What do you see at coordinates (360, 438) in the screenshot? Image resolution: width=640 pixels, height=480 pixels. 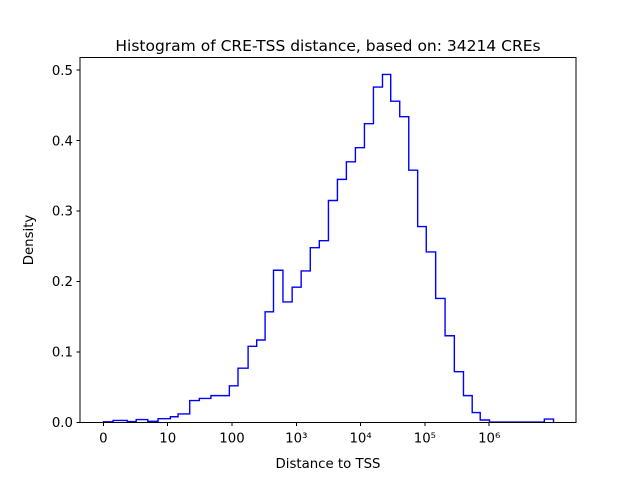 I see `x-tick-label: 10⁴` at bounding box center [360, 438].